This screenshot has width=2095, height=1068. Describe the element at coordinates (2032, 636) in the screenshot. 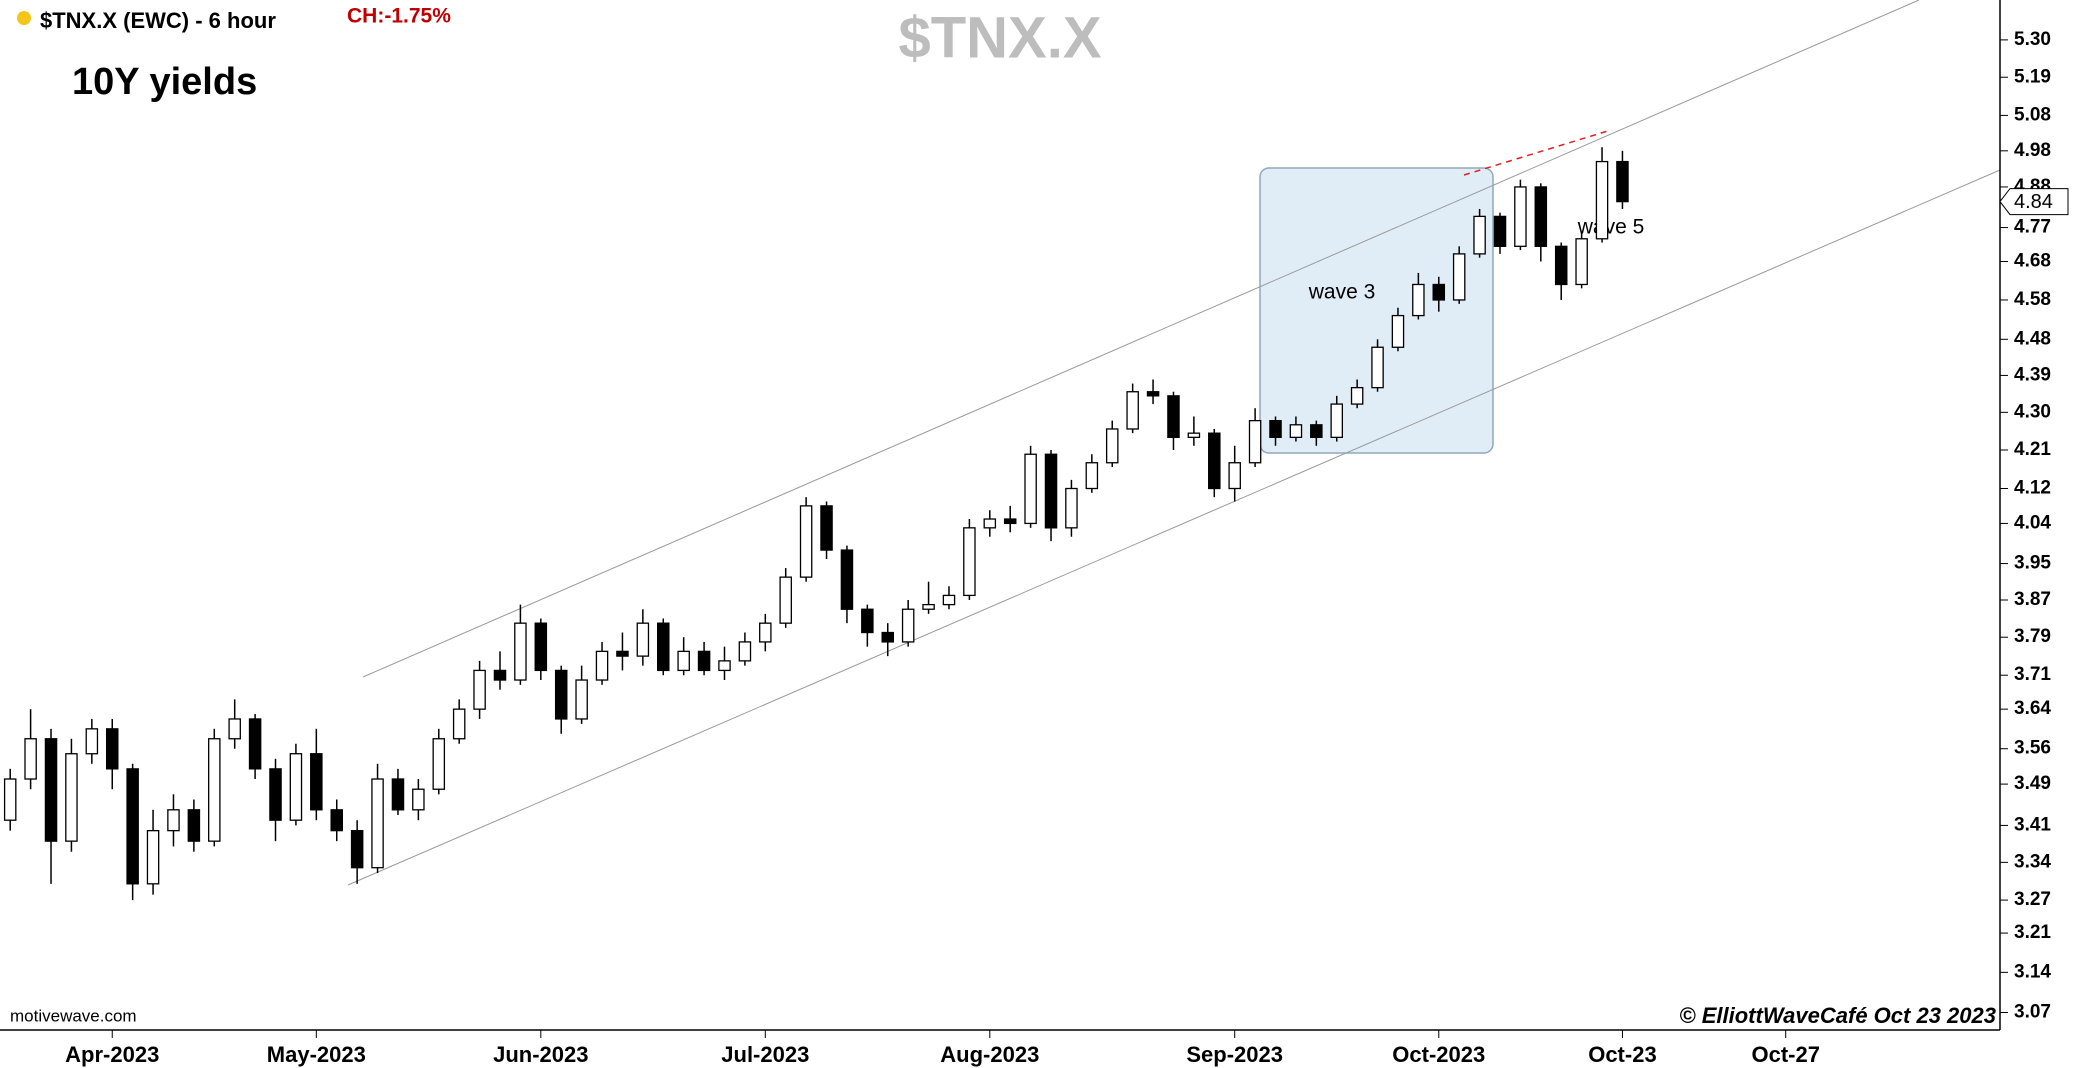

I see `y-tick-label: 3.79` at that location.